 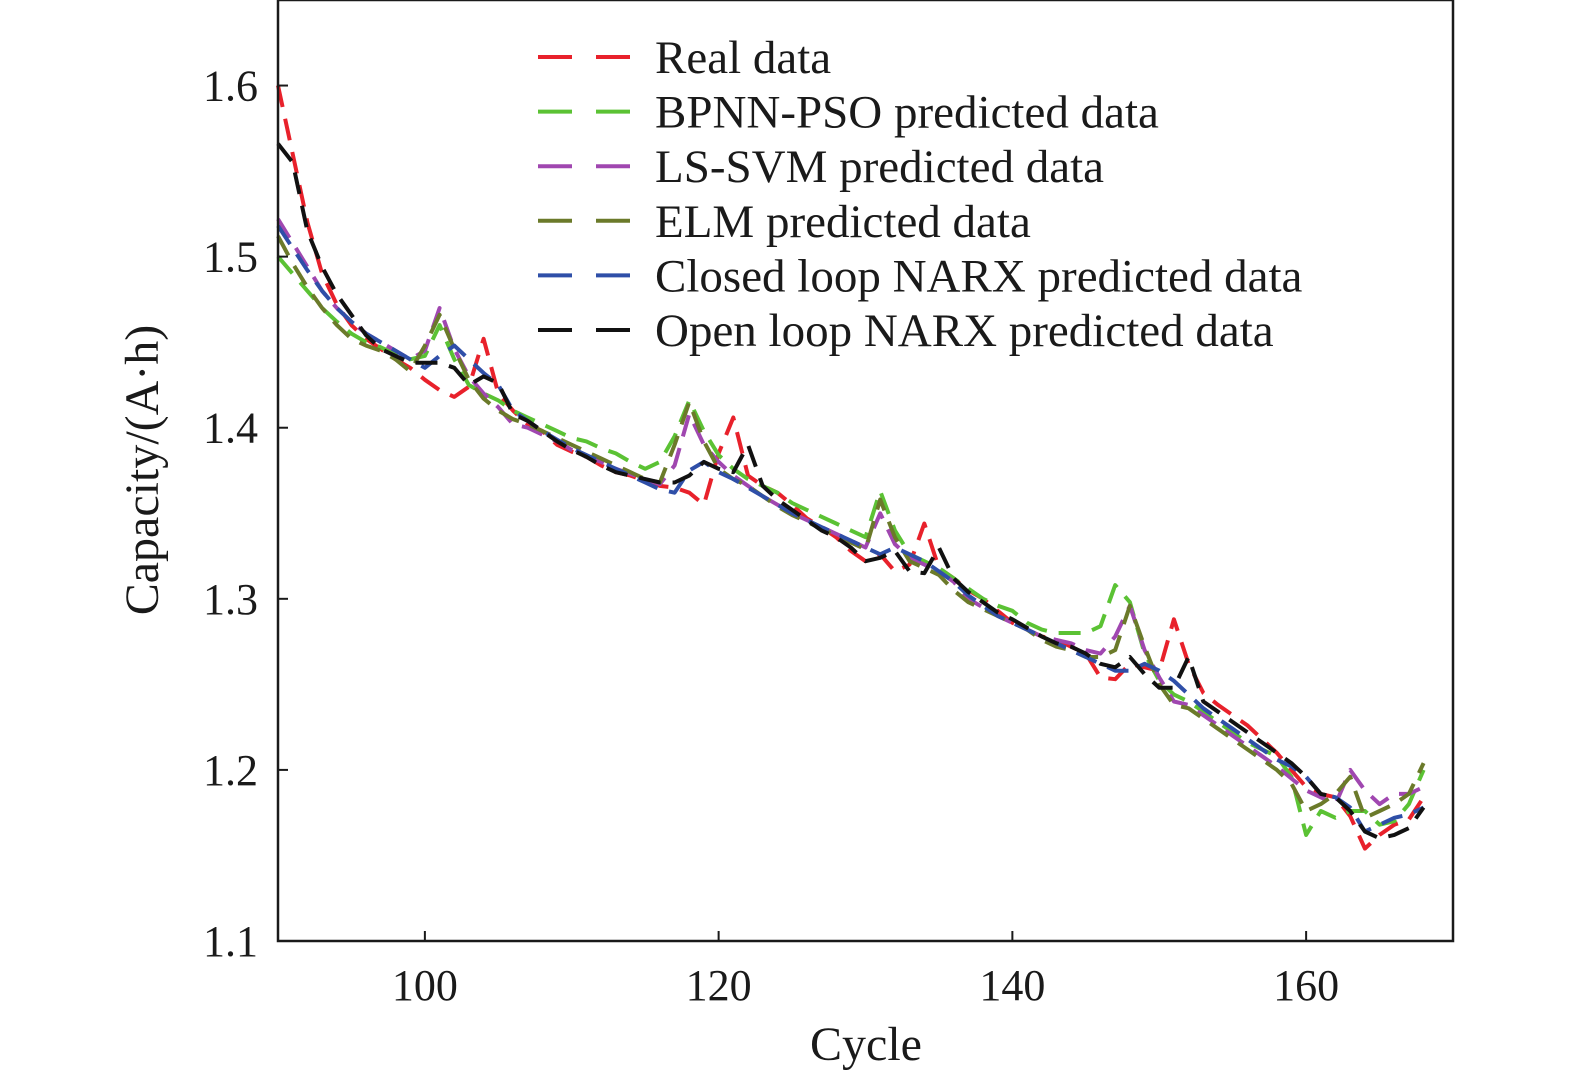 What do you see at coordinates (866, 1044) in the screenshot?
I see `x-axis-title: Cycle` at bounding box center [866, 1044].